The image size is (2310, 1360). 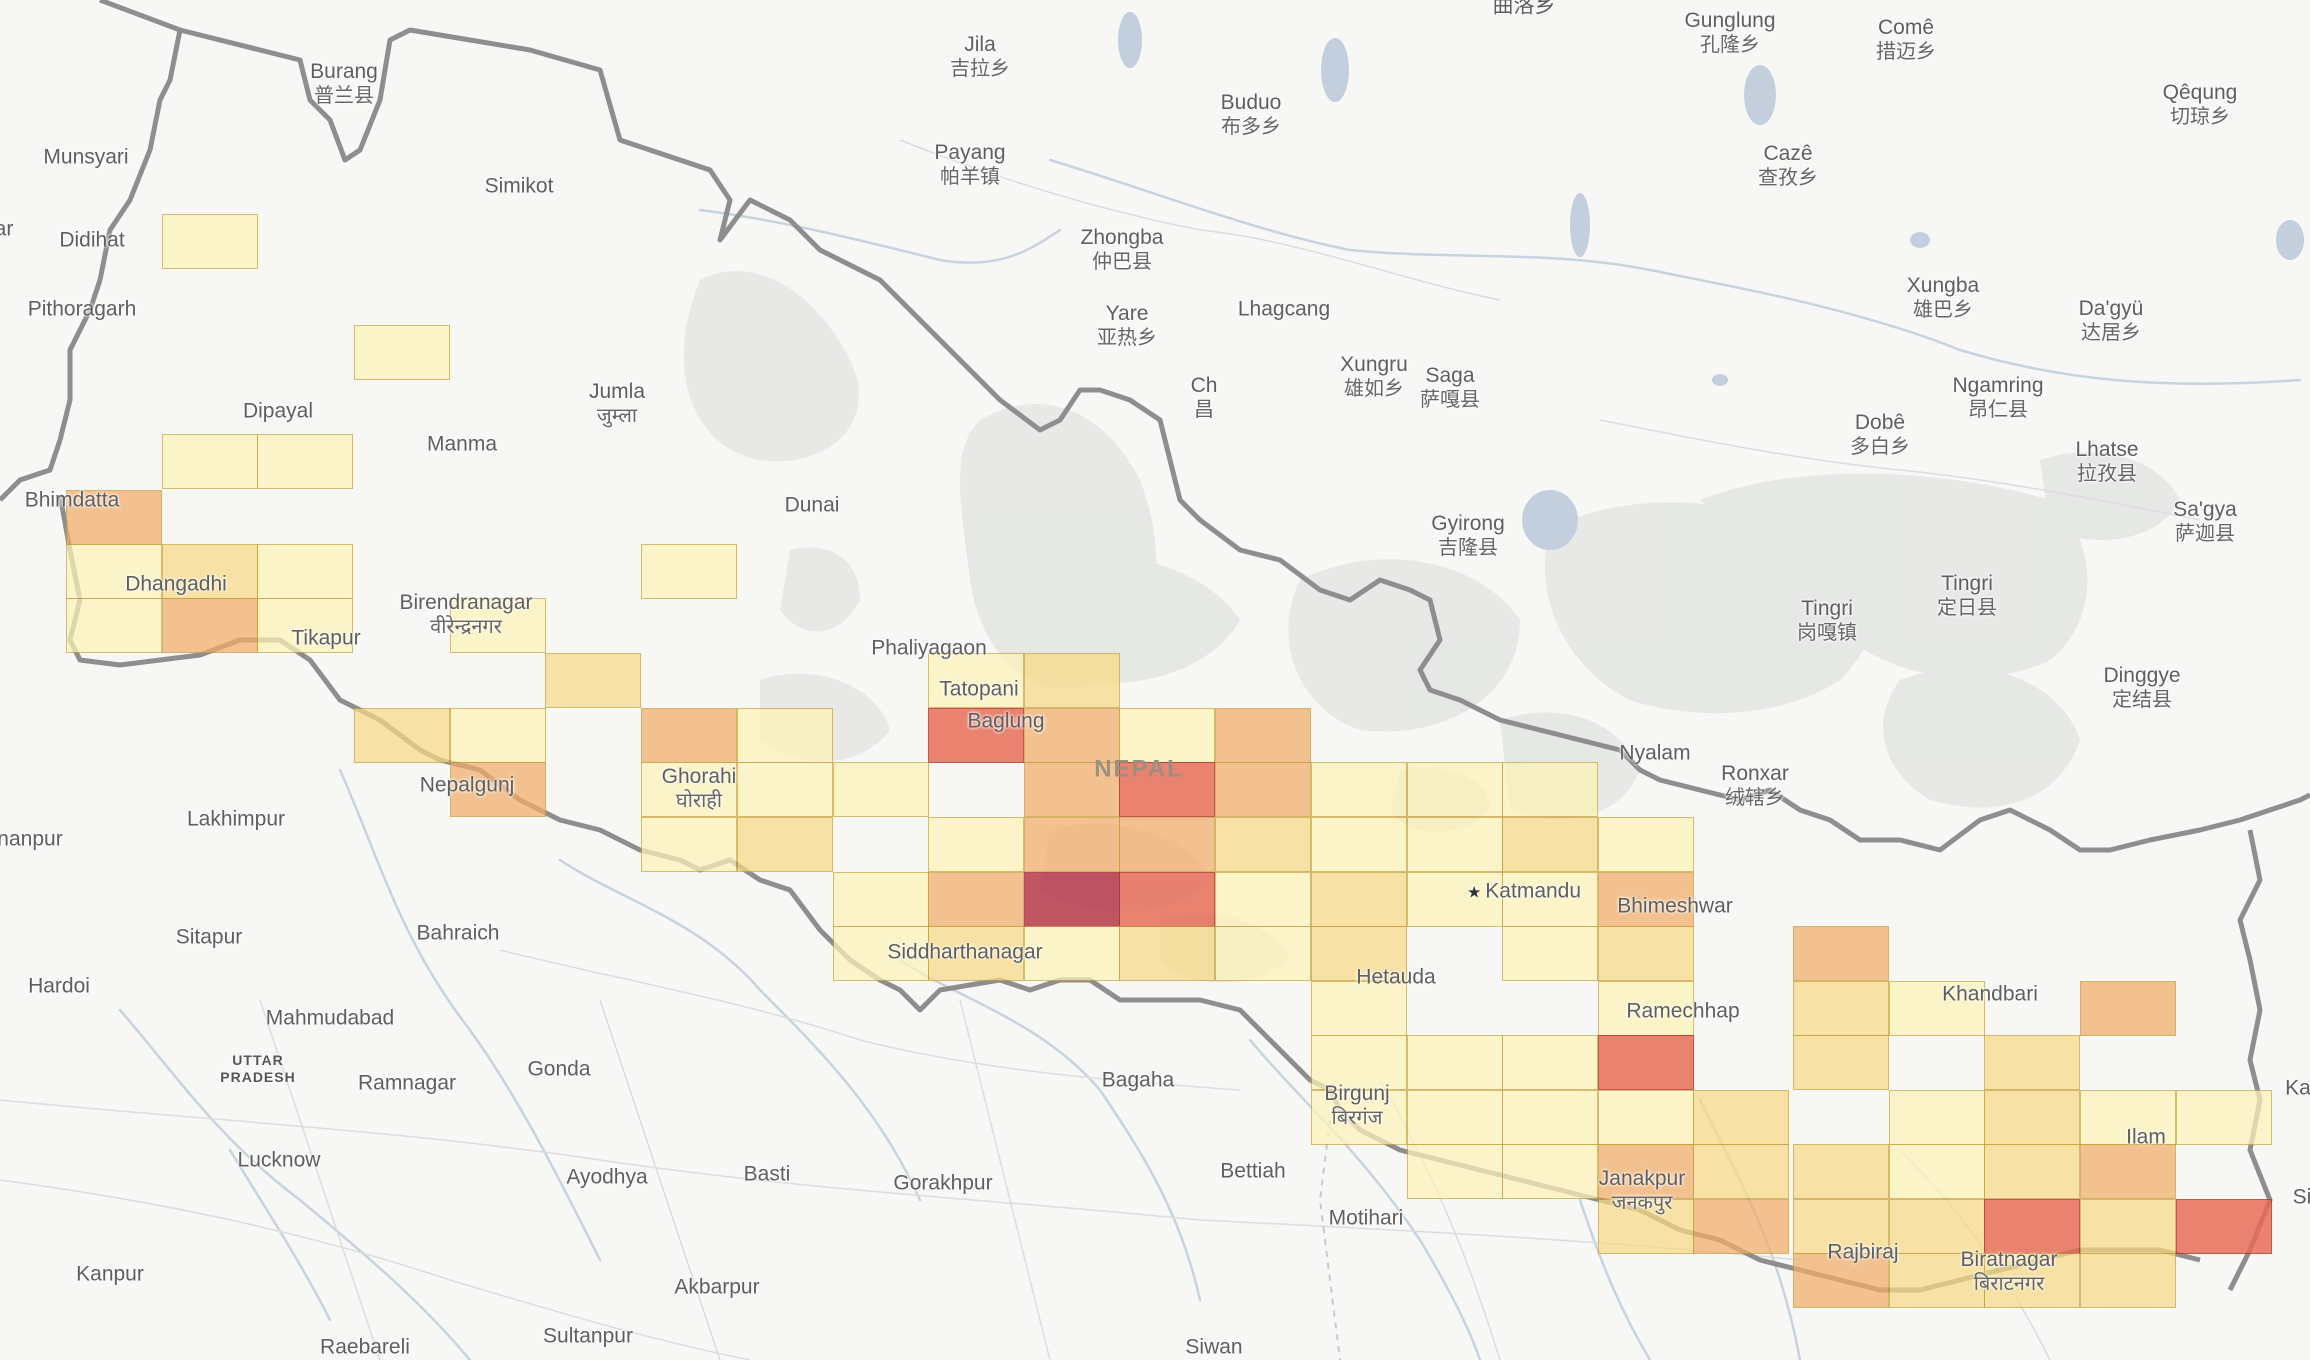 I want to click on label-ghorahi: Ghorahi घोराही, so click(x=699, y=788).